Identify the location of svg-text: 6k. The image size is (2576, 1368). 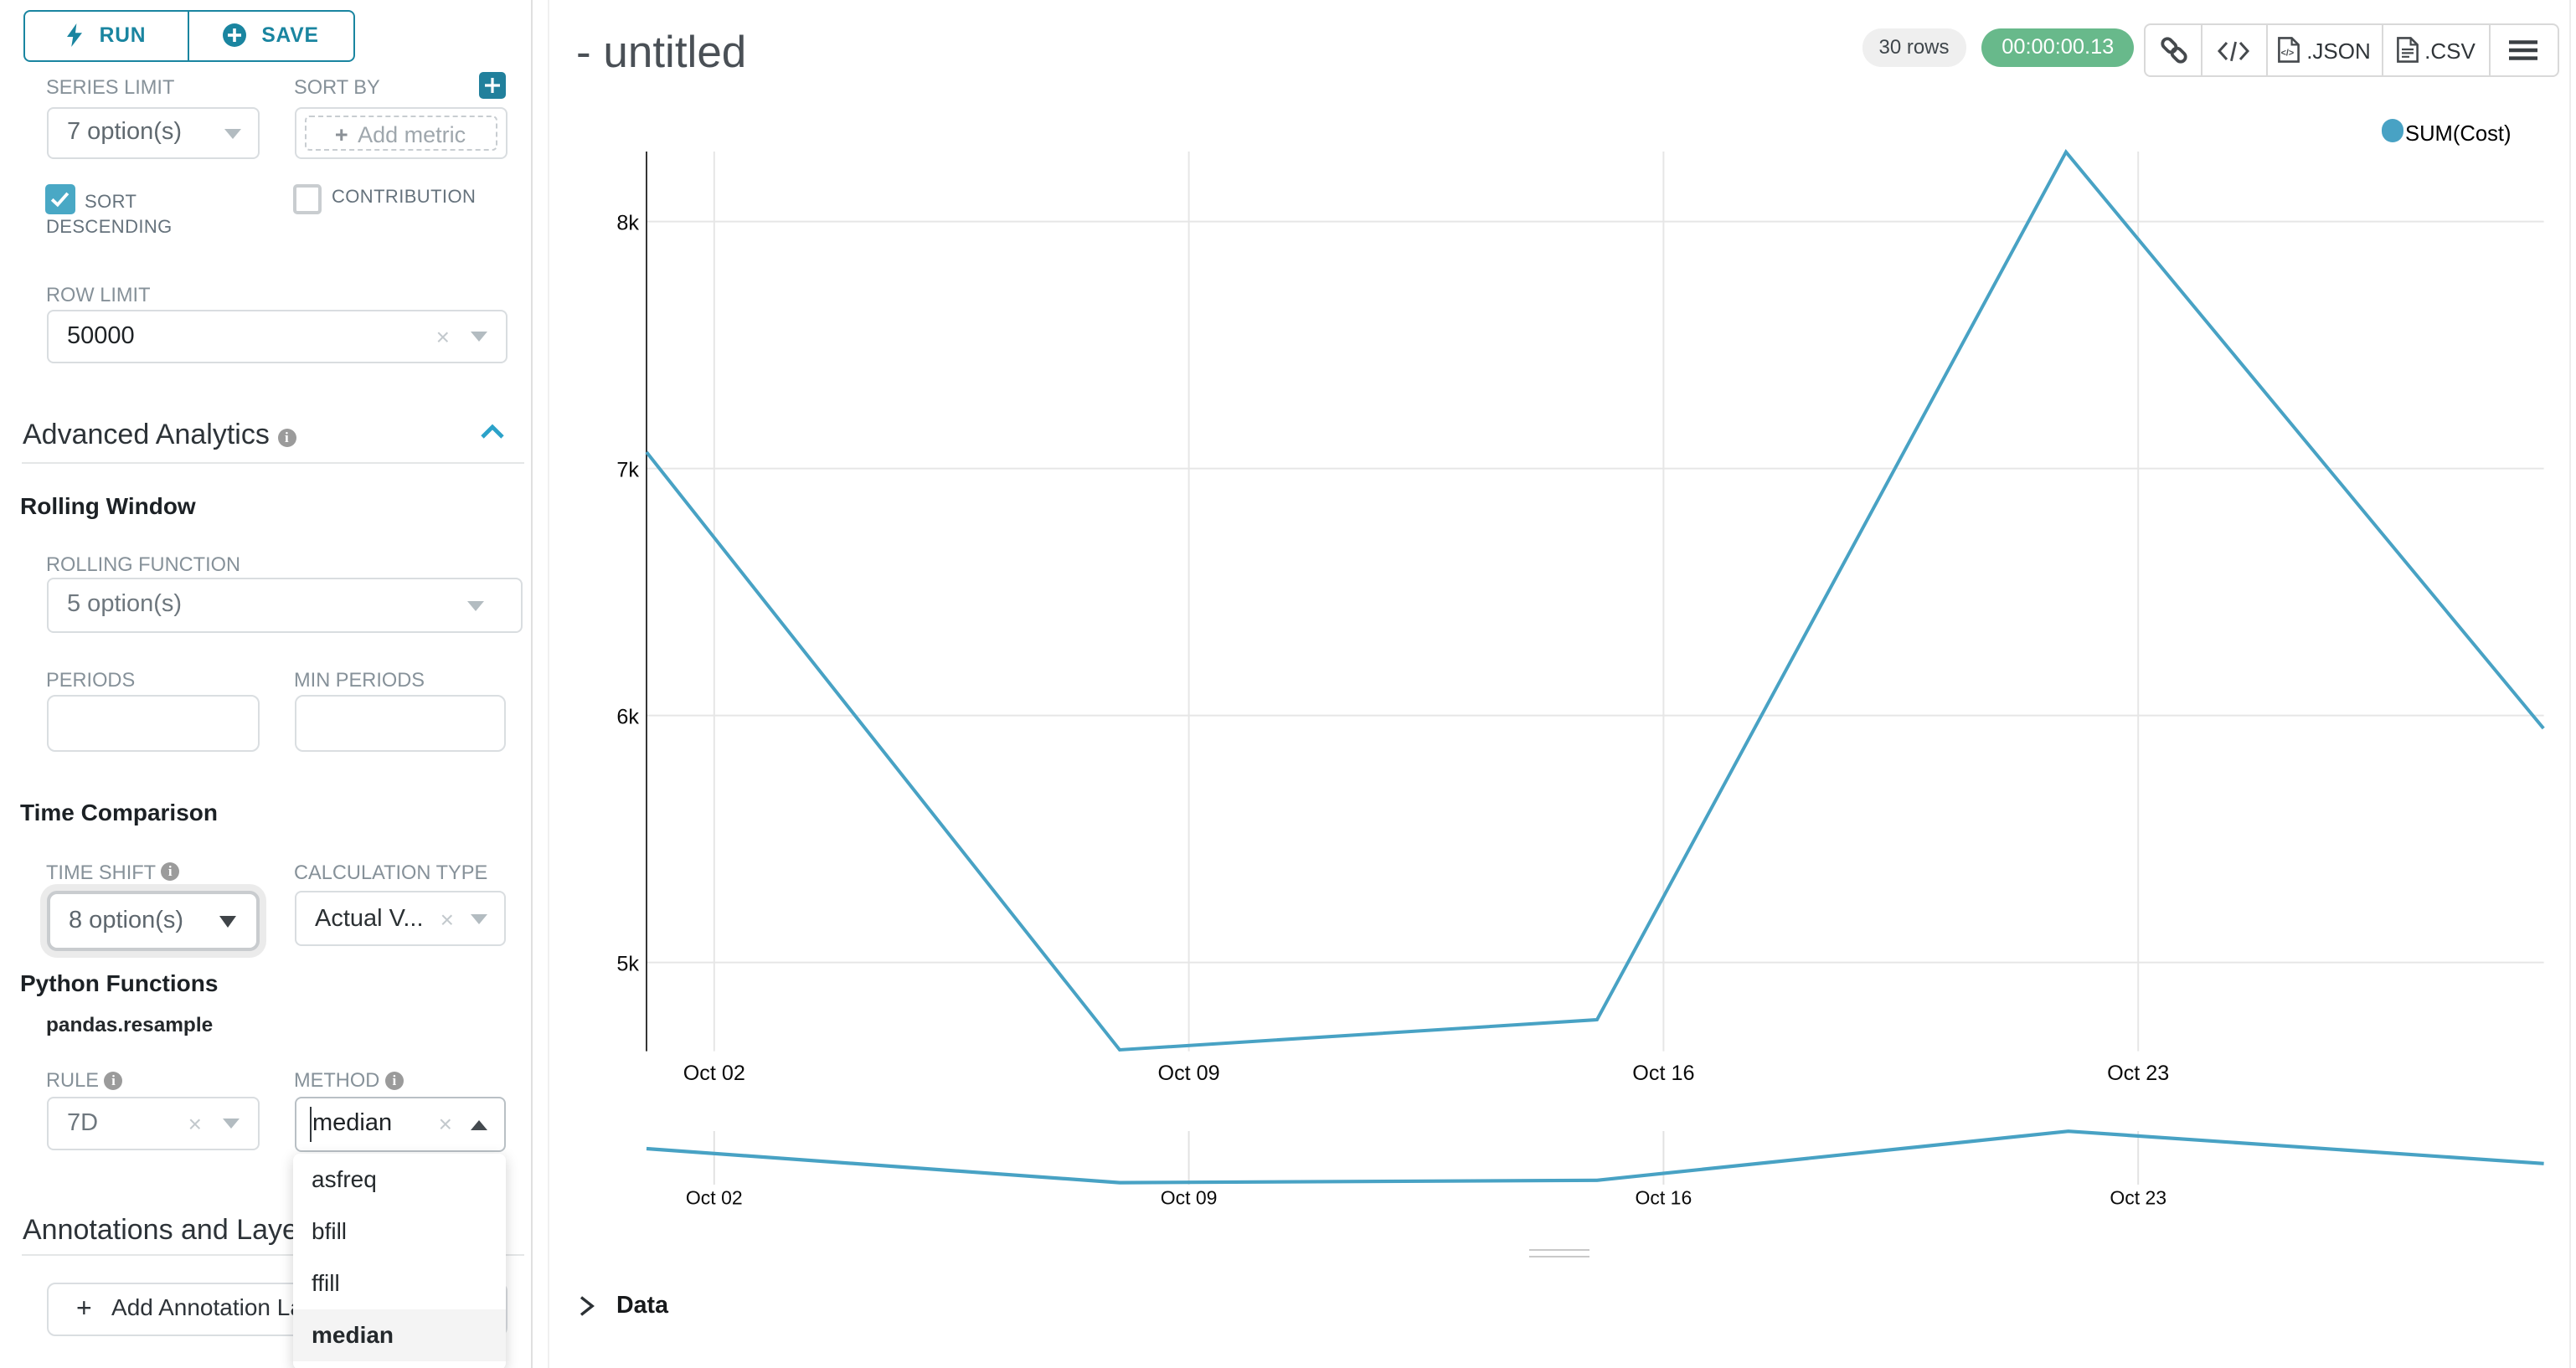
(627, 718).